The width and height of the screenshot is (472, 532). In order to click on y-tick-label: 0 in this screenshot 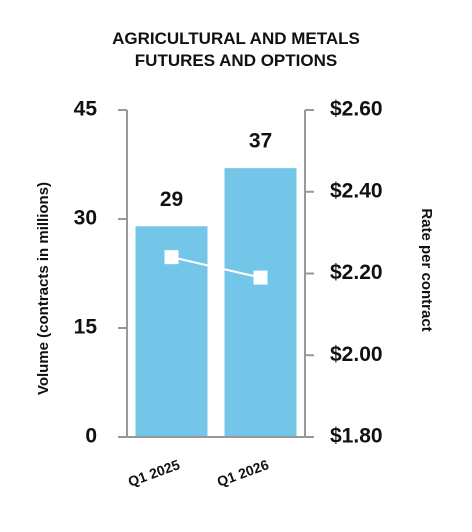, I will do `click(91, 436)`.